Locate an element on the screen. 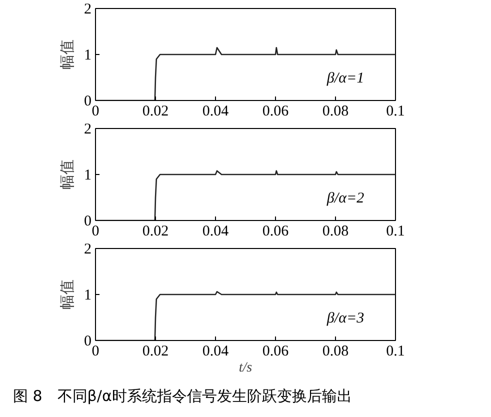 The image size is (491, 417). caption: 图 8 不同β/α时系统指令信号发生阶跃变换后输出 is located at coordinates (182, 396).